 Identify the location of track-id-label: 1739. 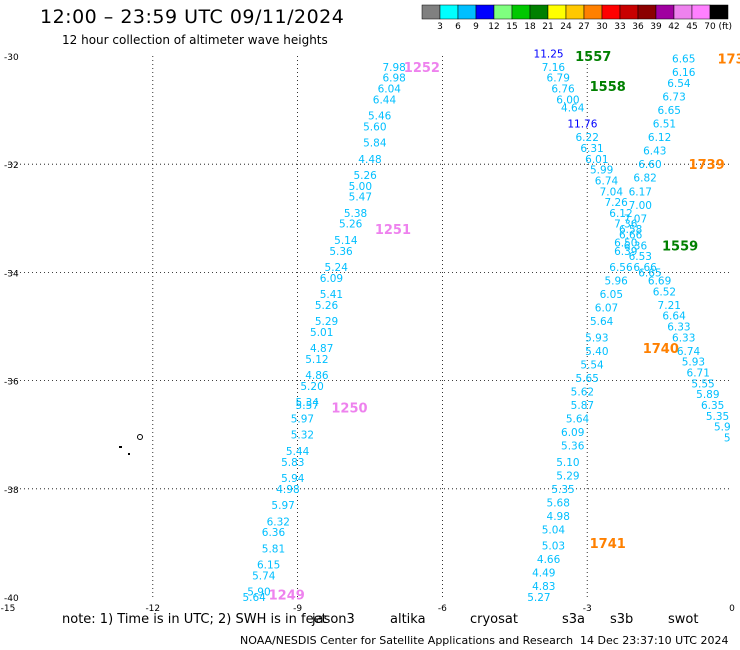
(707, 165).